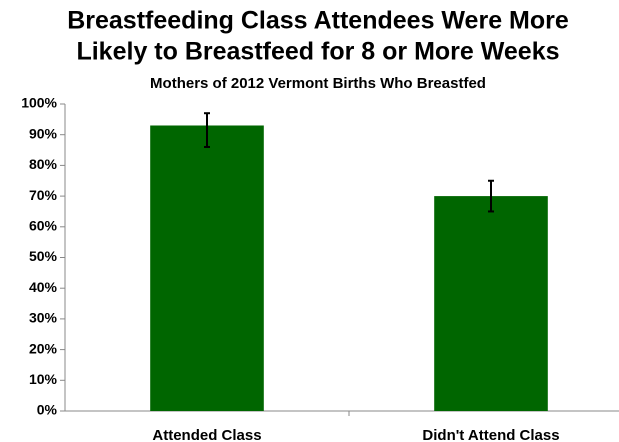 This screenshot has width=619, height=442. What do you see at coordinates (47, 410) in the screenshot?
I see `y-tick-label: 0%` at bounding box center [47, 410].